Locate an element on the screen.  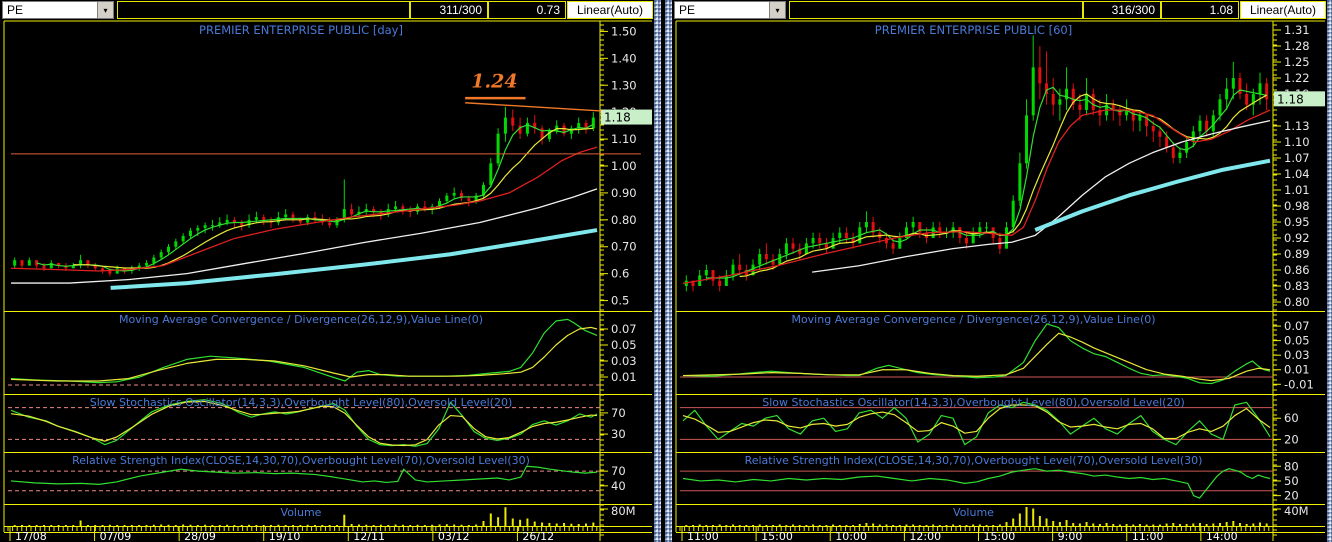
ma-fast is located at coordinates (315, 197).